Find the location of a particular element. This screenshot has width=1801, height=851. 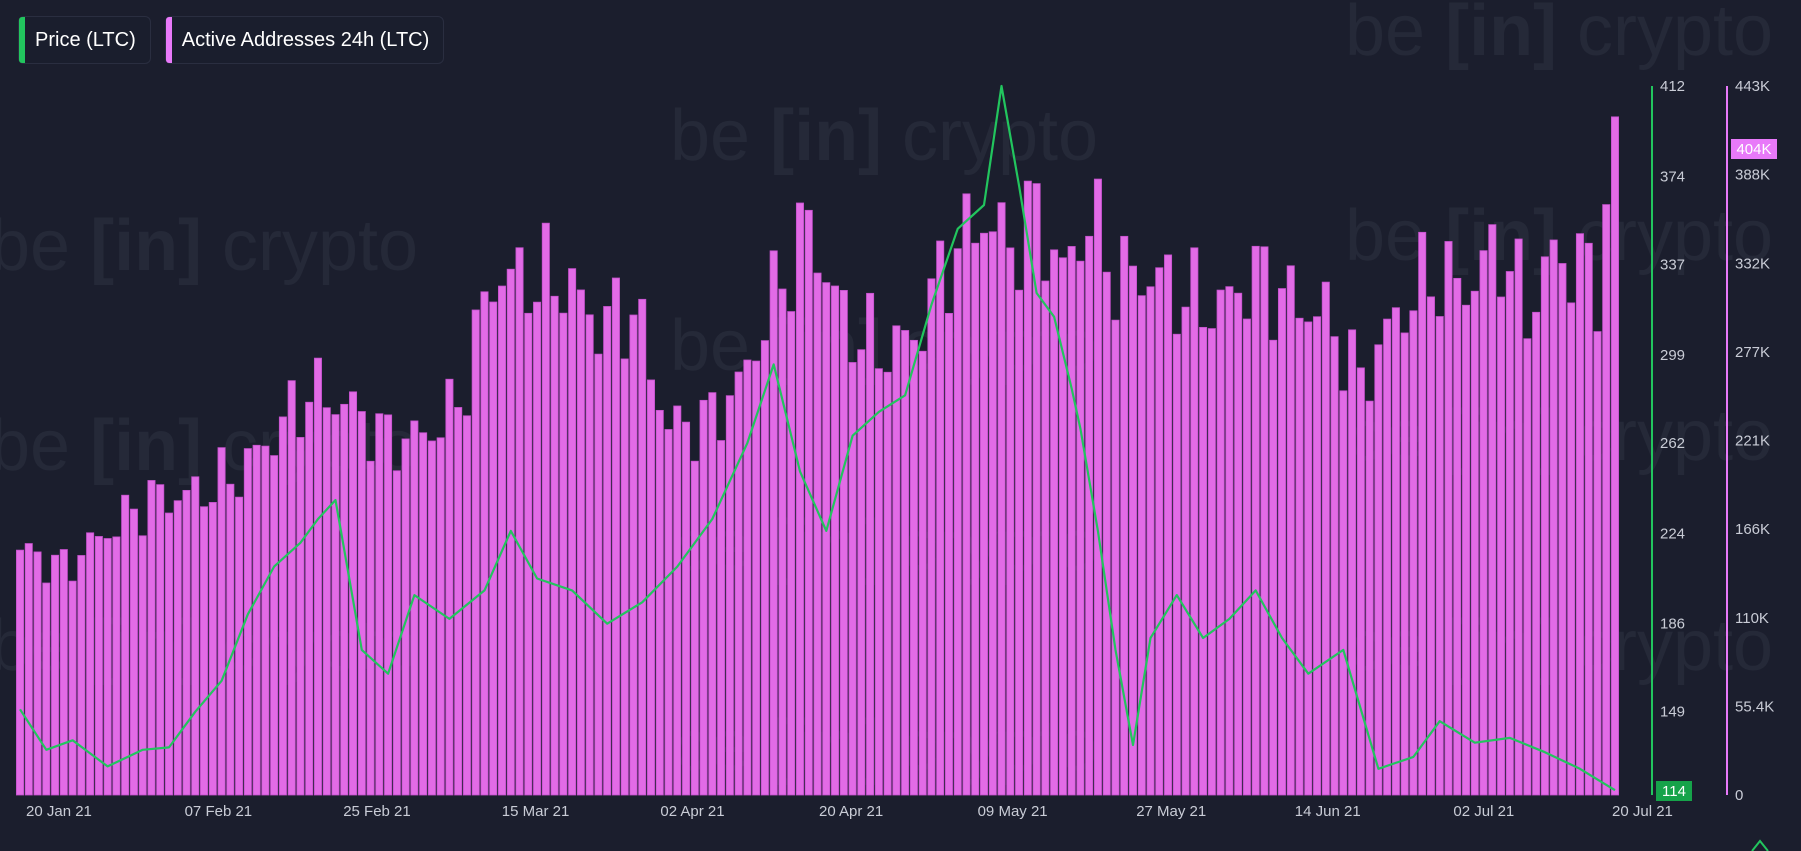

addresses-tick-label: 221K is located at coordinates (1752, 441).